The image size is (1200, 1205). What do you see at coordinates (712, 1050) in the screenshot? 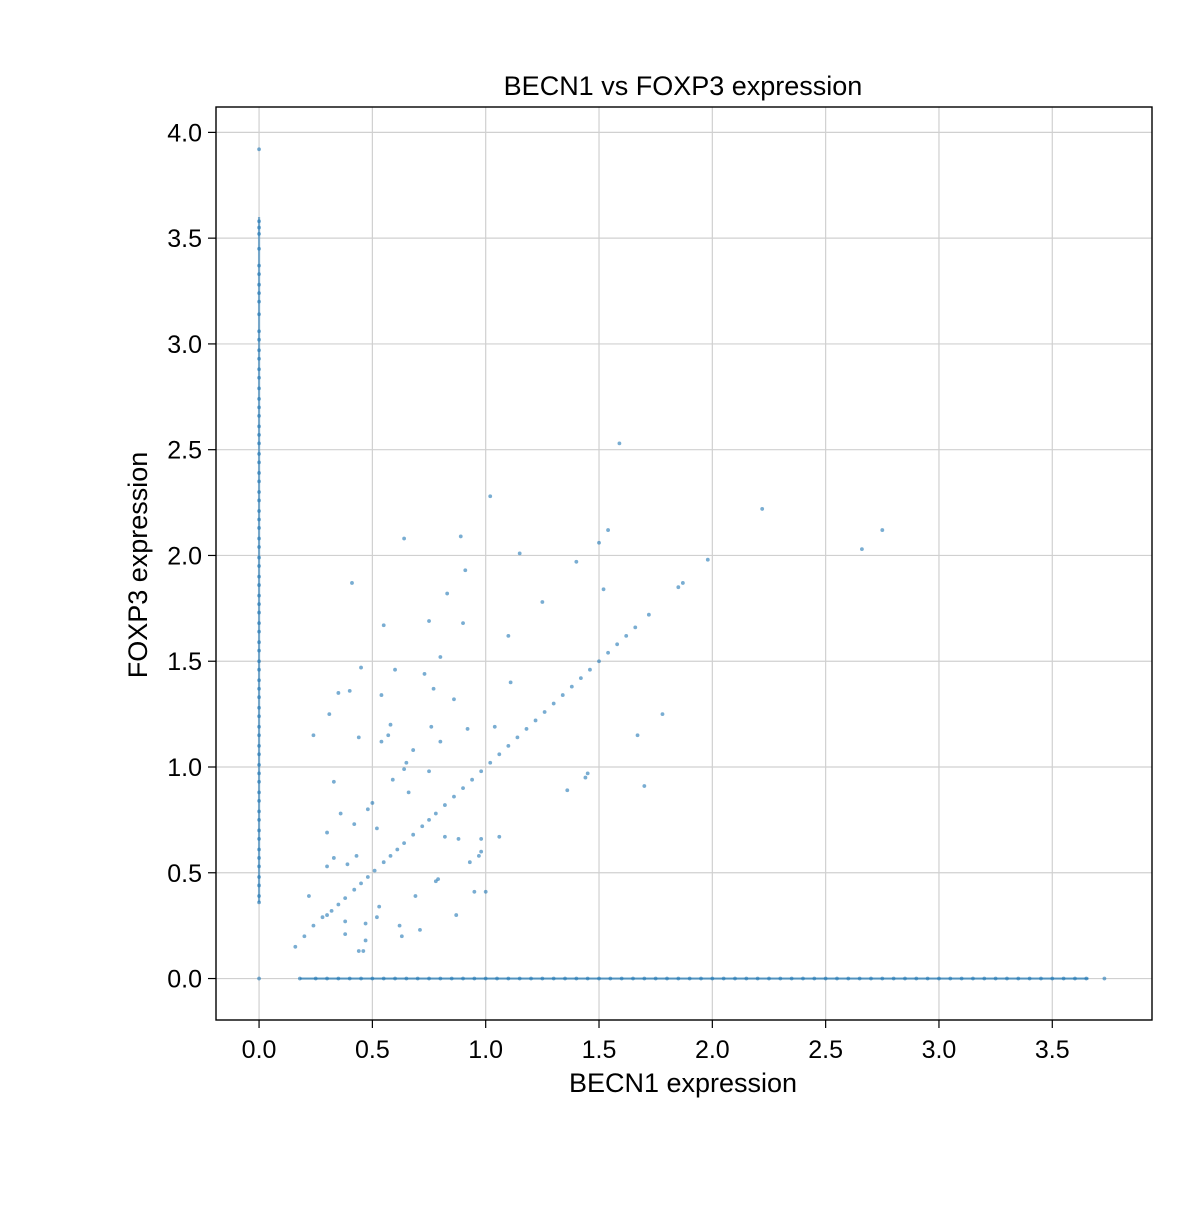
I see `x-tick-label: 2.0` at bounding box center [712, 1050].